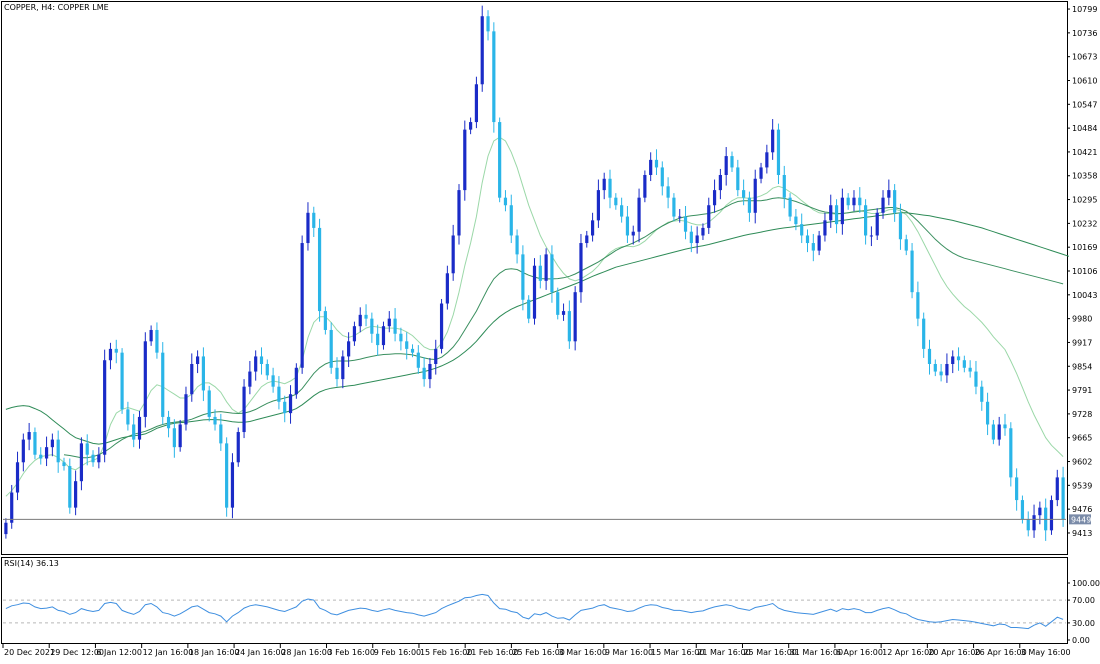  I want to click on rsi-tick-label: 0.00, so click(1081, 640).